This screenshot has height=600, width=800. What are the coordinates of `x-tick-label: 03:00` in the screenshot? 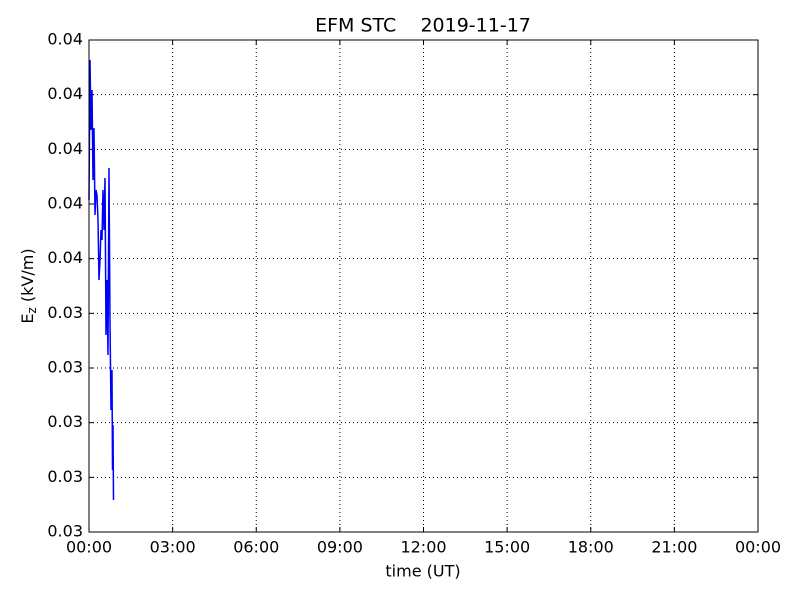 It's located at (173, 547).